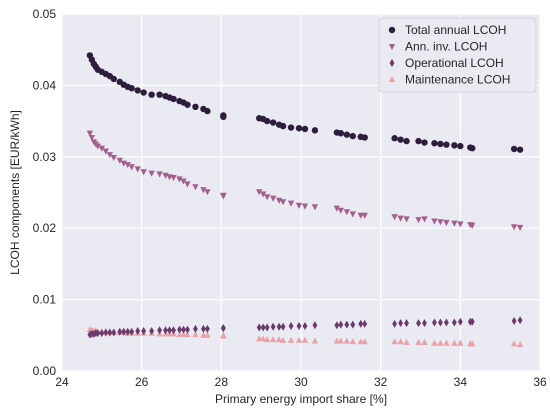 Image resolution: width=550 pixels, height=413 pixels. Describe the element at coordinates (45, 228) in the screenshot. I see `y-tick-label: 0.02` at that location.